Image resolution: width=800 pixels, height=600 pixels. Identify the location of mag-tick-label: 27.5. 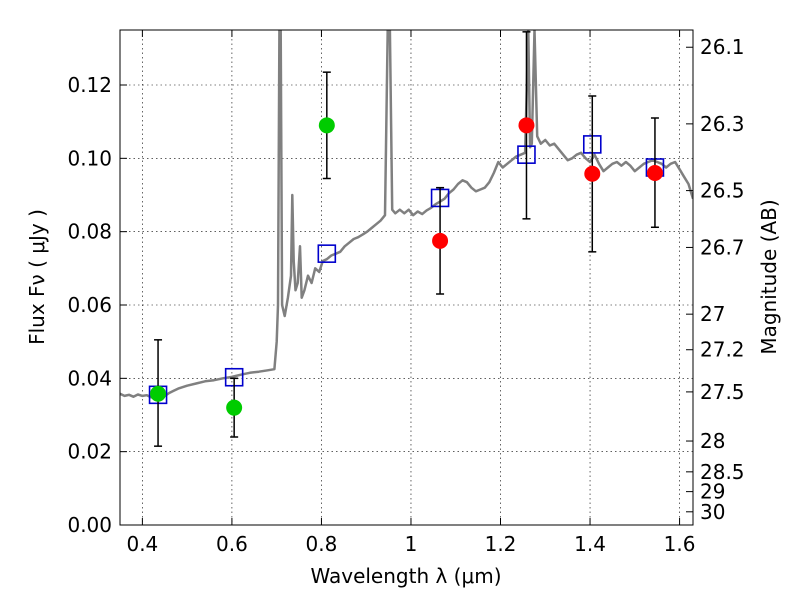
(722, 392).